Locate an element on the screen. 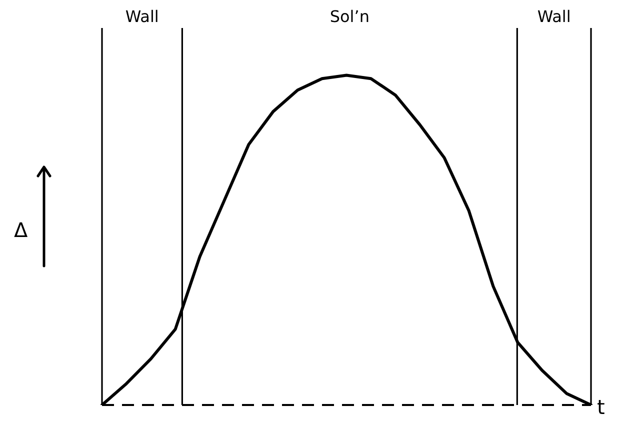 The height and width of the screenshot is (436, 634). y-axis-title: Δ is located at coordinates (21, 230).